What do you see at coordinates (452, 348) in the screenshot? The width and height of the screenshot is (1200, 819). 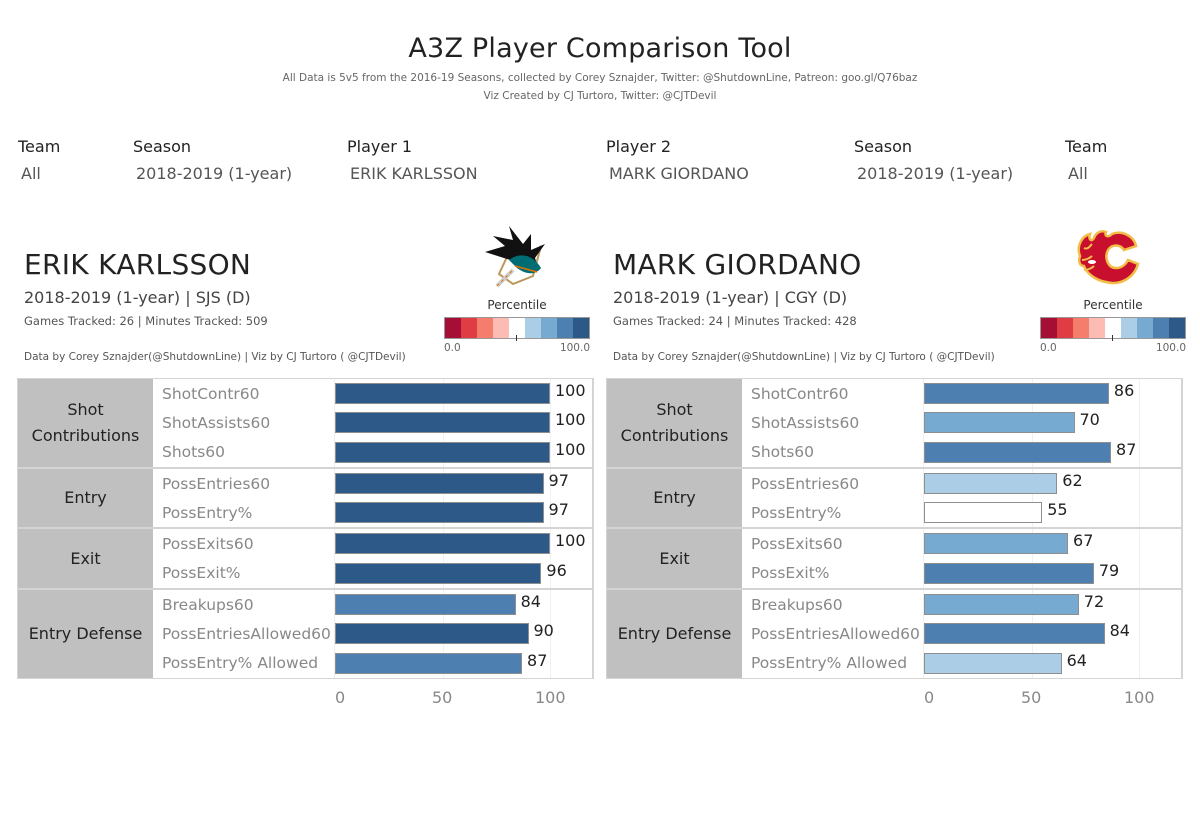 I see `legend-min: 0.0` at bounding box center [452, 348].